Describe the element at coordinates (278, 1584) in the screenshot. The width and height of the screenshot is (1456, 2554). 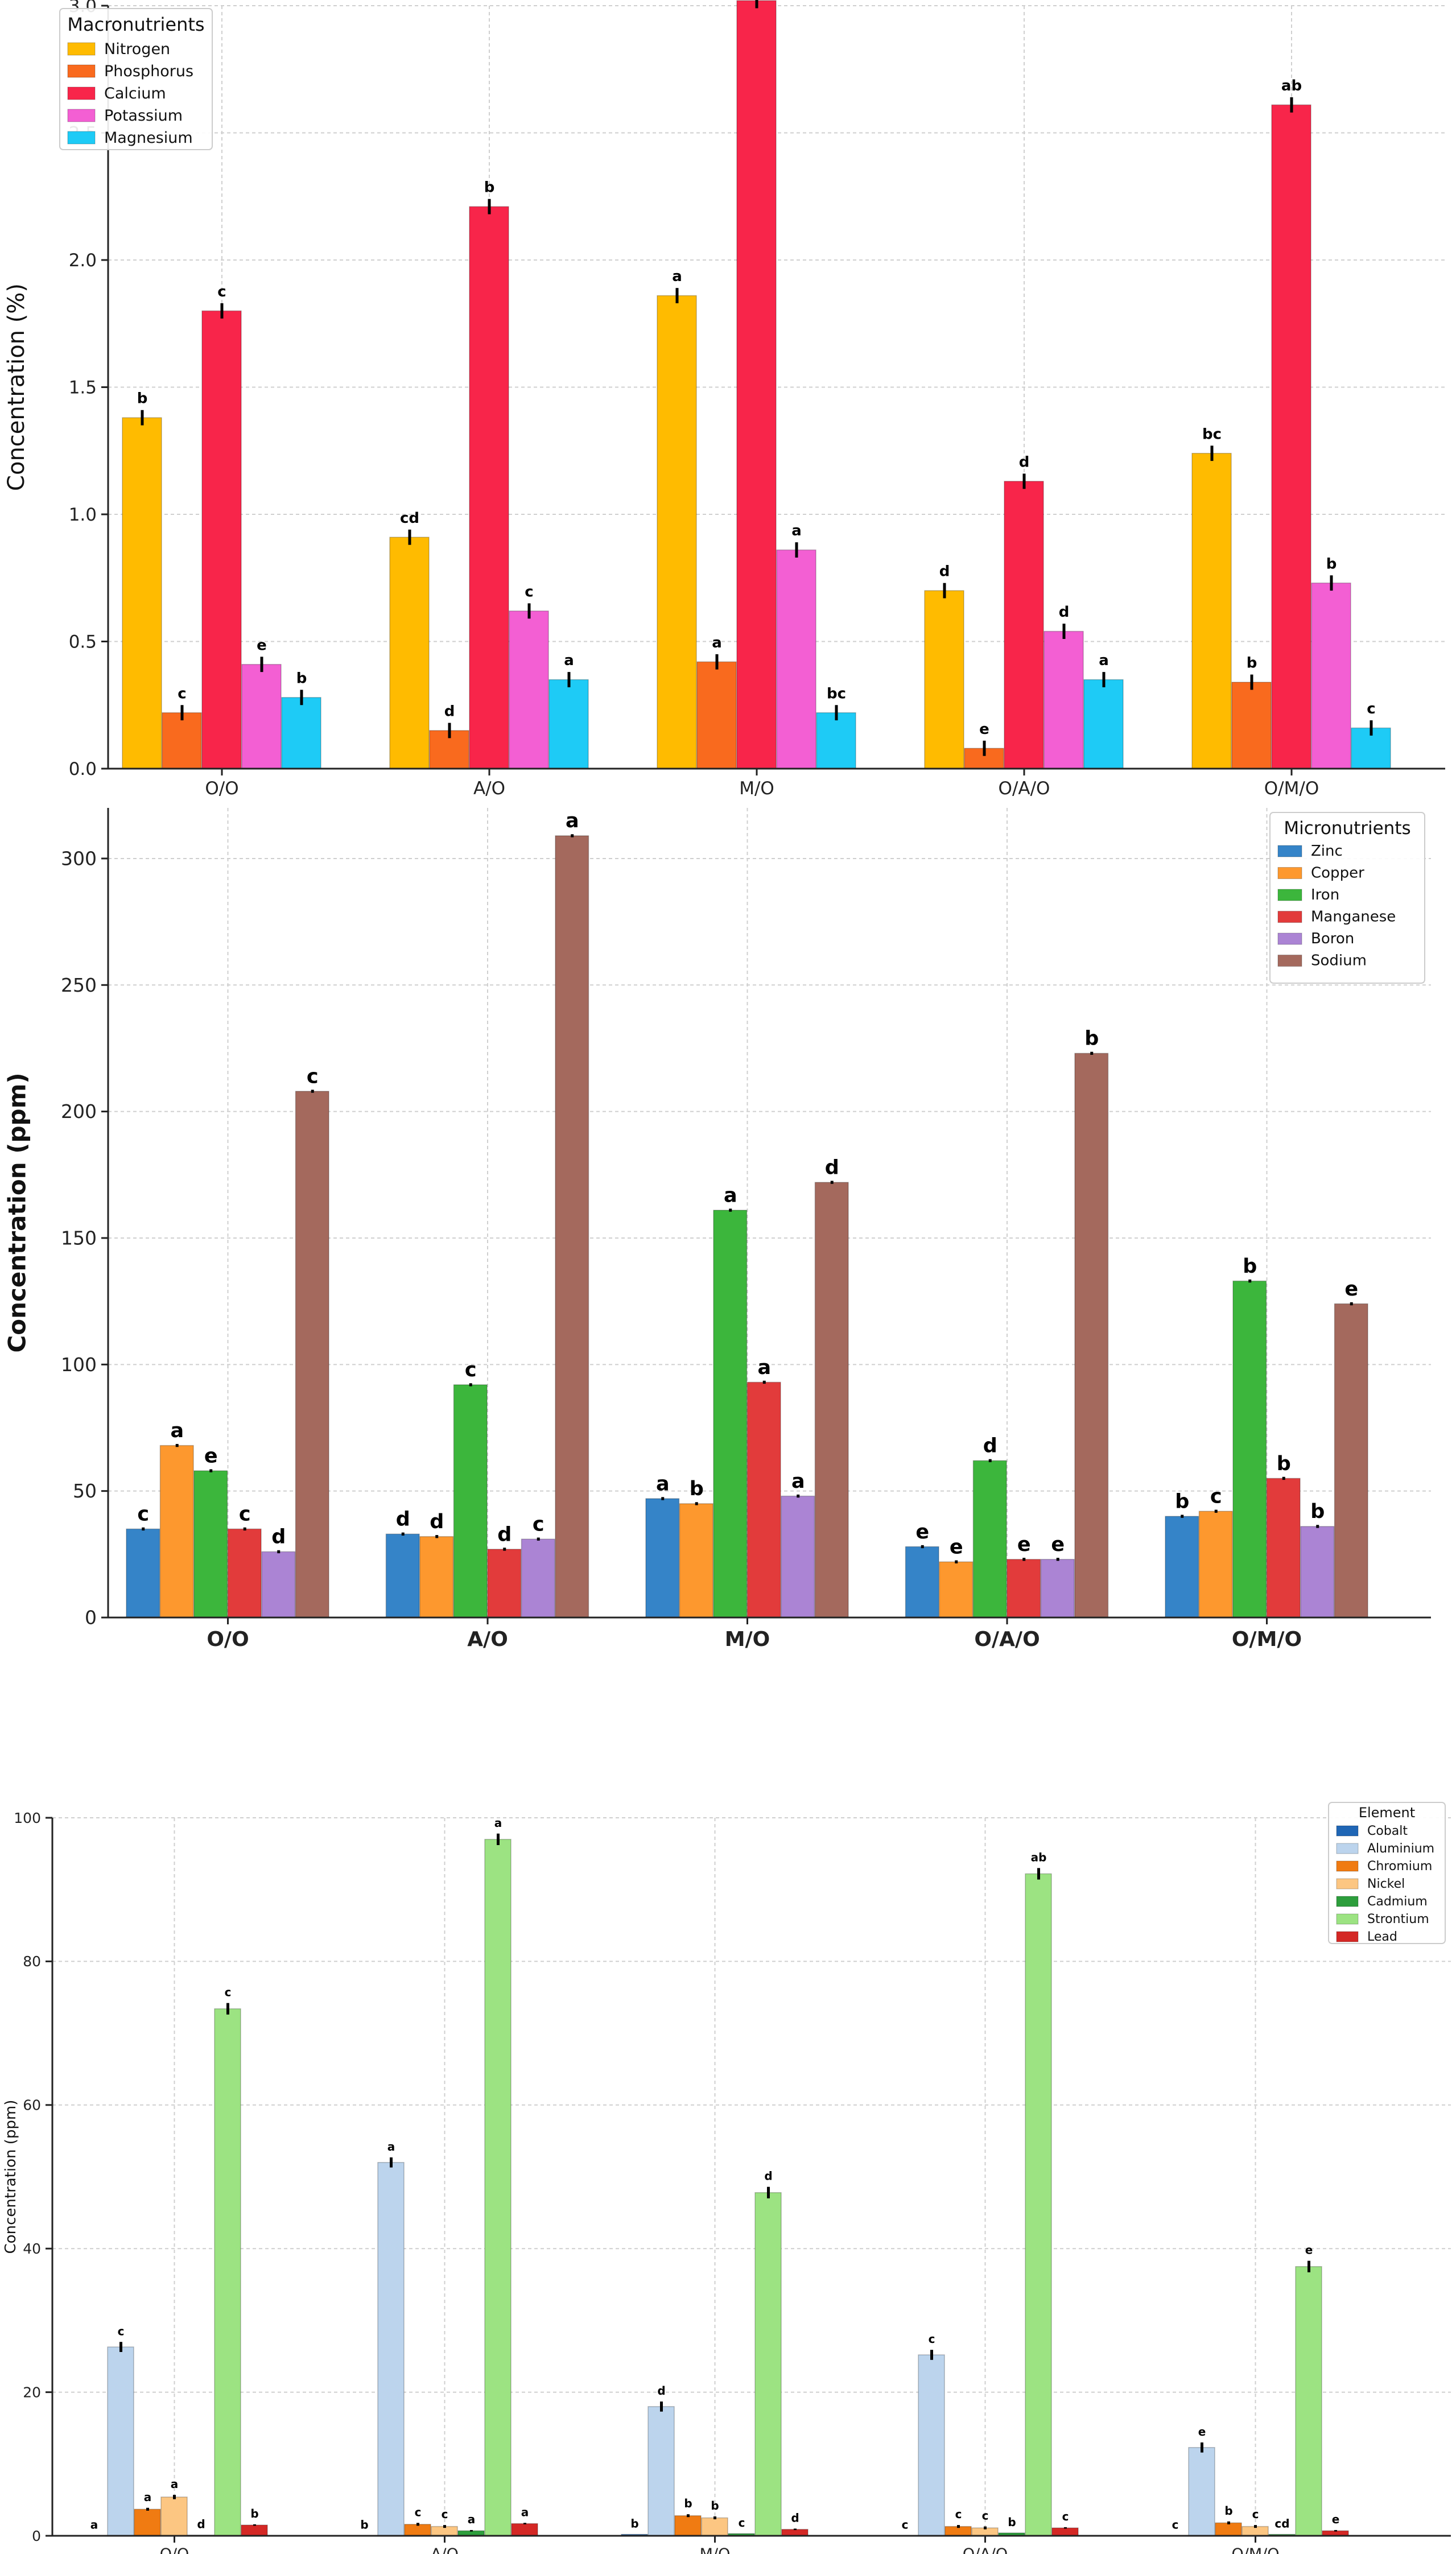
I see `bar-boron` at that location.